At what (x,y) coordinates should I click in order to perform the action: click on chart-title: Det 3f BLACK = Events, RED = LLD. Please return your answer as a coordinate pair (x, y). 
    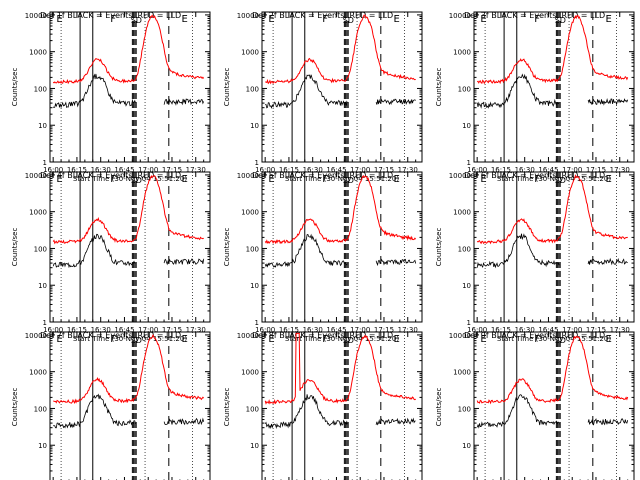
    Looking at the image, I should click on (534, 15).